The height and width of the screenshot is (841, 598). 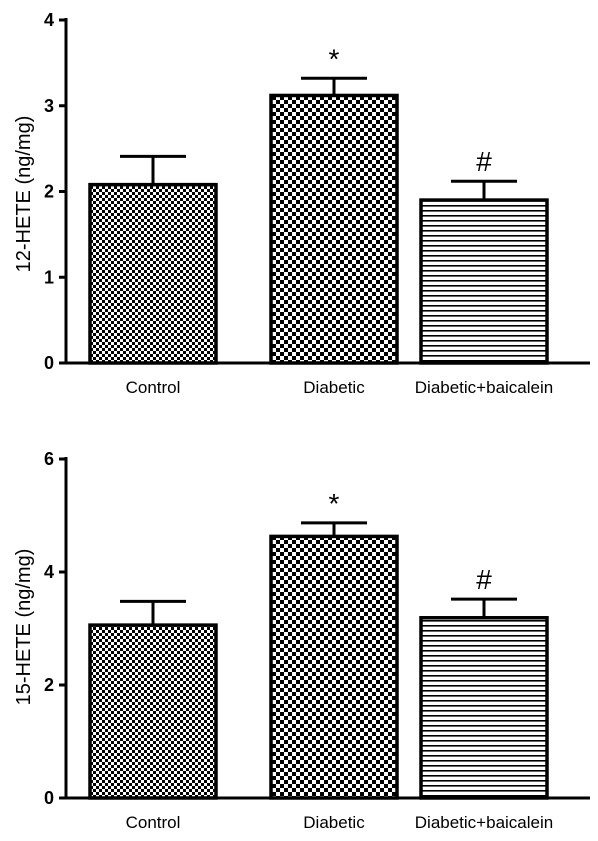 I want to click on y-tick-label: 6, so click(x=49, y=459).